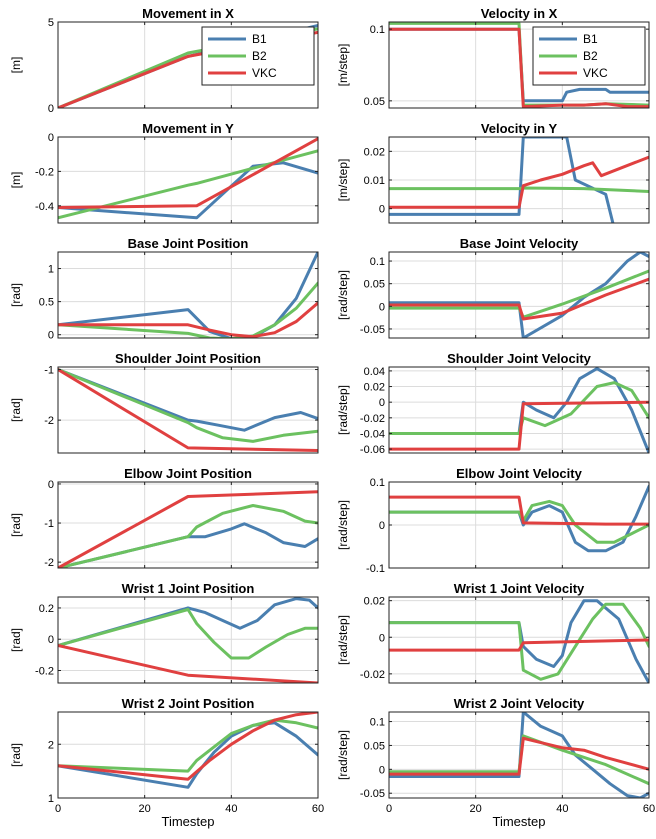 The height and width of the screenshot is (839, 656). What do you see at coordinates (519, 128) in the screenshot?
I see `subplot-title: Velocity in Y` at bounding box center [519, 128].